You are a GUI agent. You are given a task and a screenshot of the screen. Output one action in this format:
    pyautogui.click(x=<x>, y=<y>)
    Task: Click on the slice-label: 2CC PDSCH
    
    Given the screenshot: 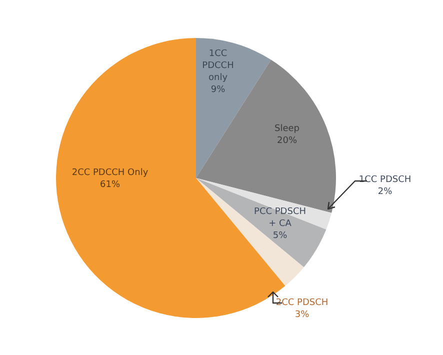 What is the action you would take?
    pyautogui.click(x=302, y=303)
    